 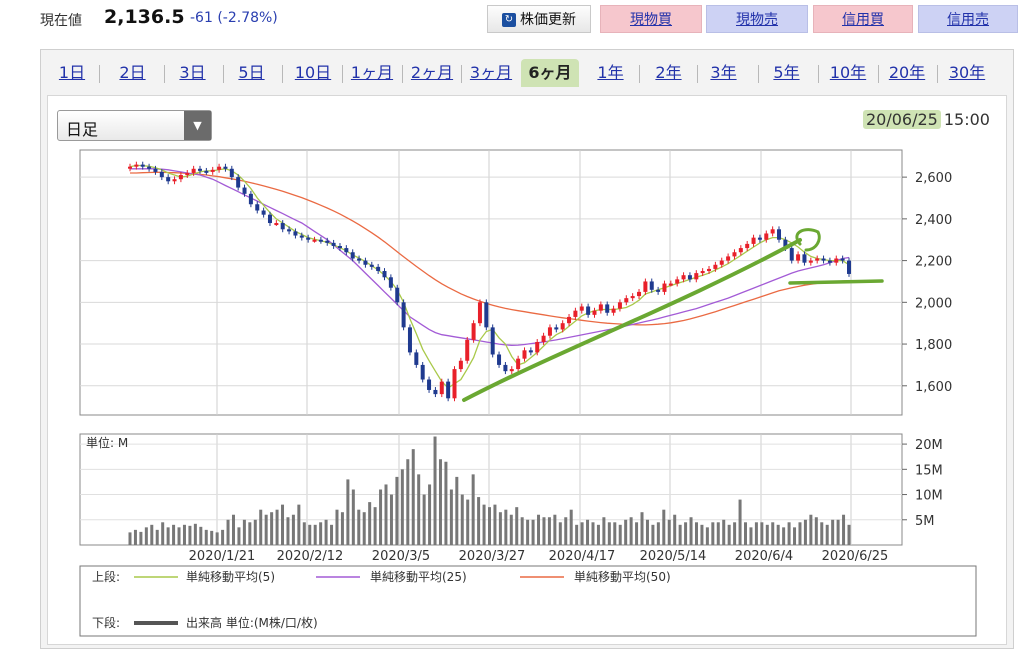 I want to click on tab-1-year: 1年, so click(x=610, y=73).